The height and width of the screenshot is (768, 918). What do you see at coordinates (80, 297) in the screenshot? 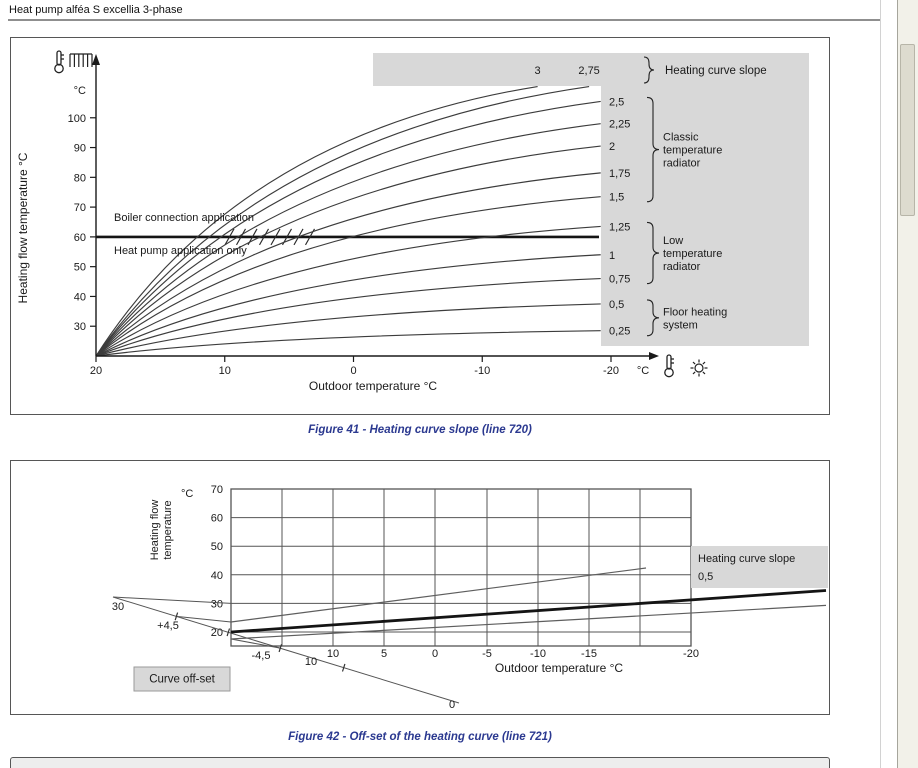
I see `y-tick-label: 40` at bounding box center [80, 297].